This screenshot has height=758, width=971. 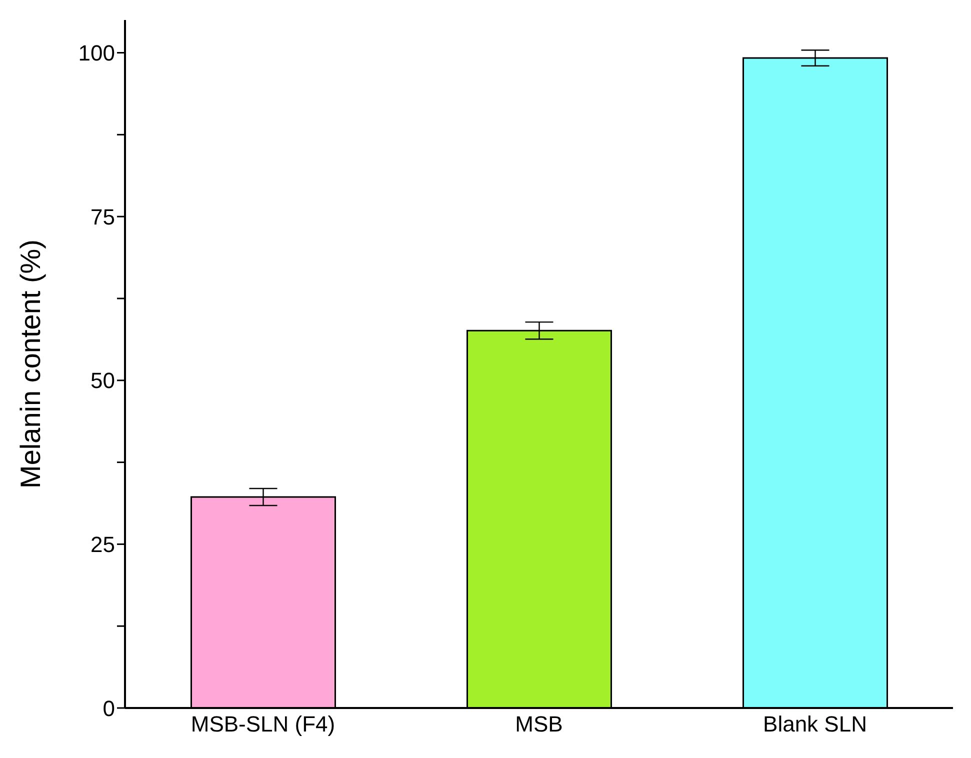 I want to click on y-axis-title: Melanin content (%), so click(x=30, y=364).